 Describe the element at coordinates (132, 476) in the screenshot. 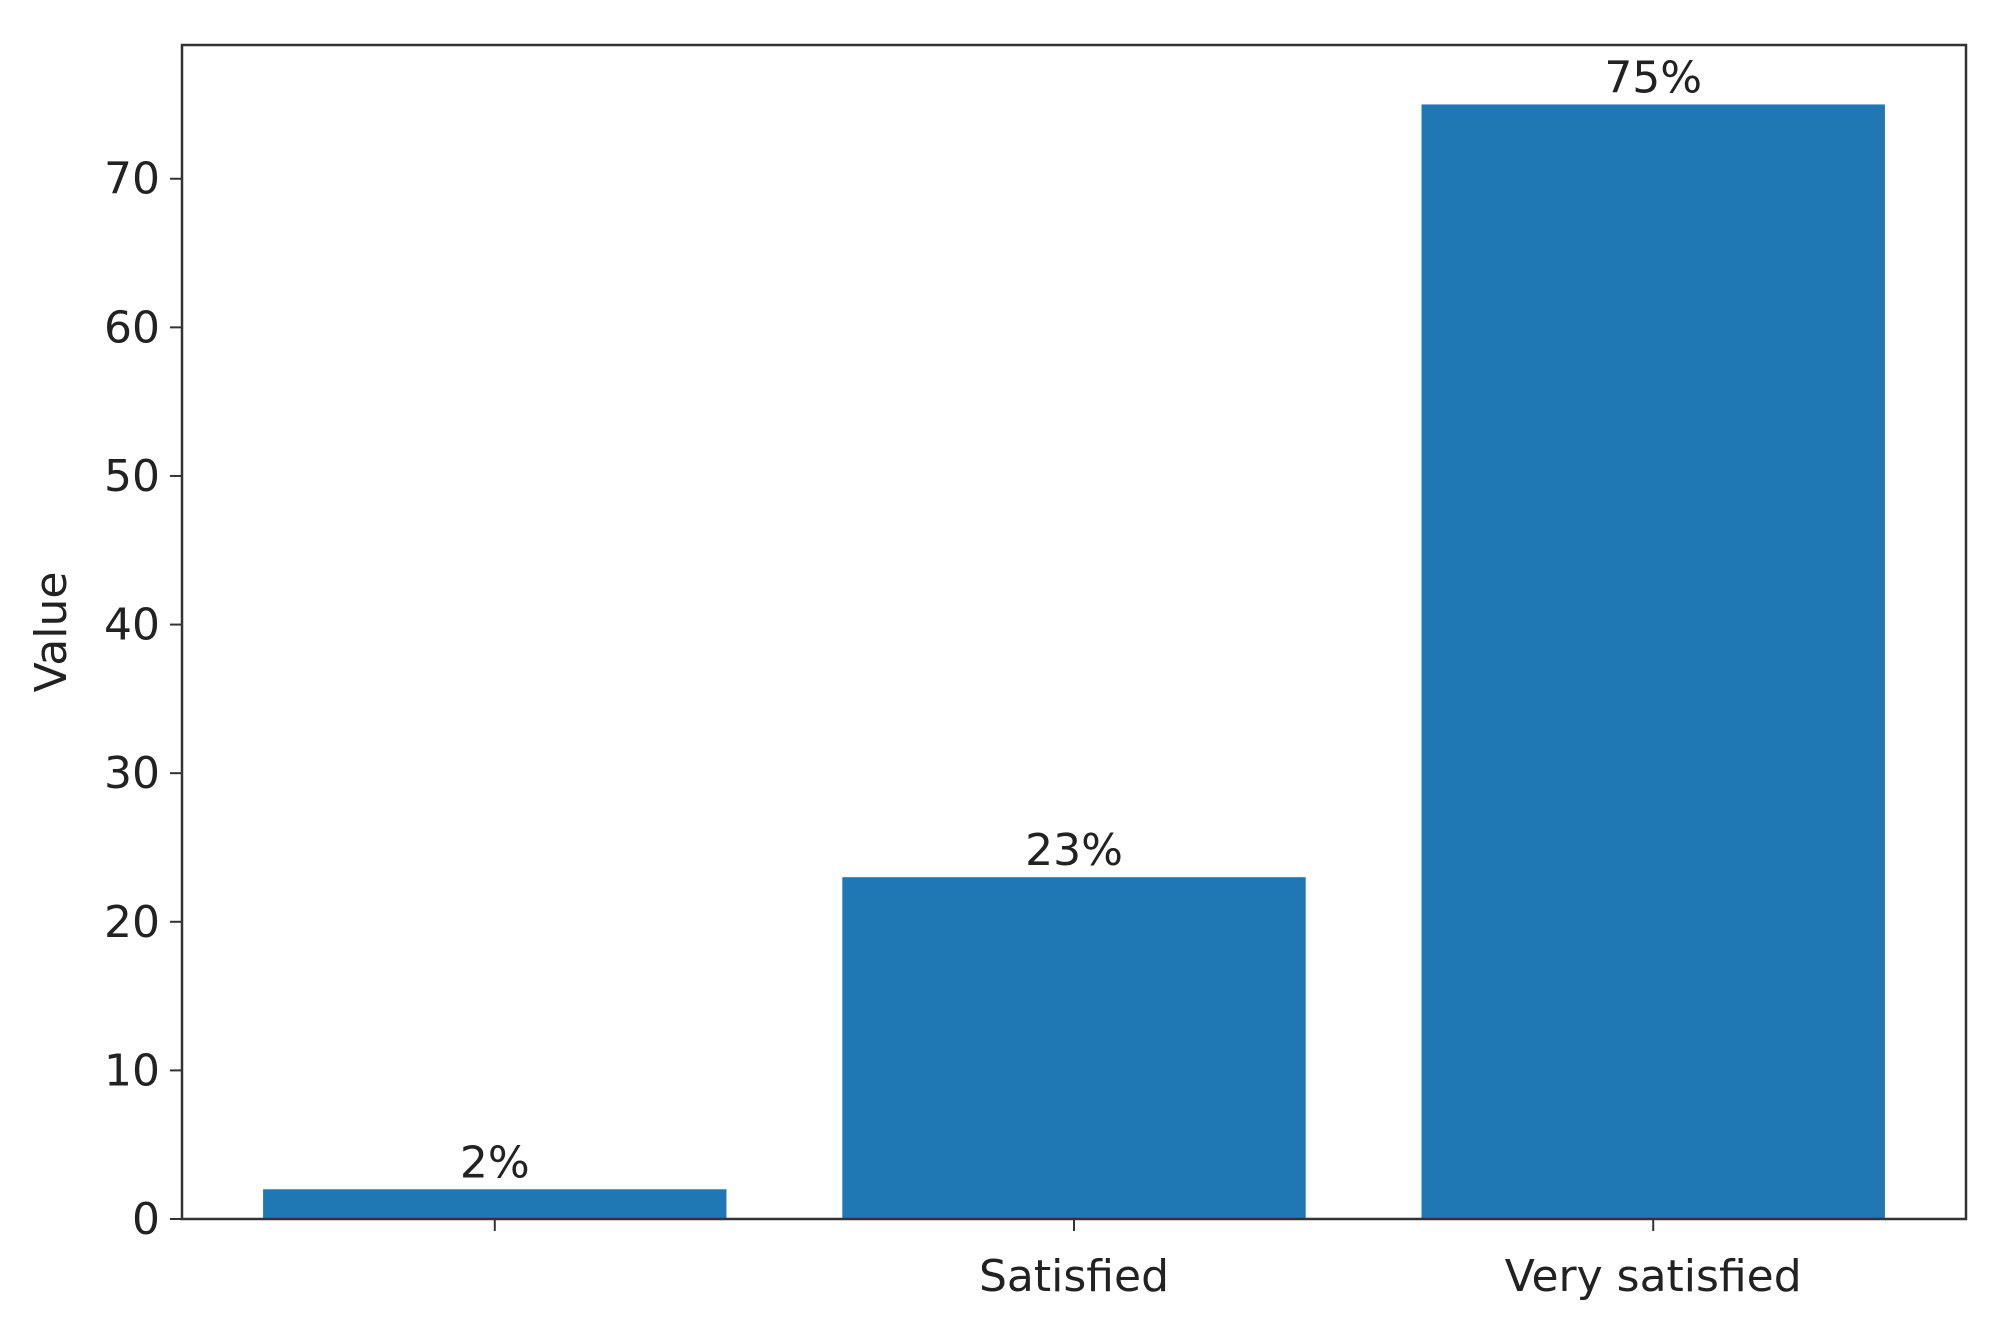

I see `y-tick-label: 50` at that location.